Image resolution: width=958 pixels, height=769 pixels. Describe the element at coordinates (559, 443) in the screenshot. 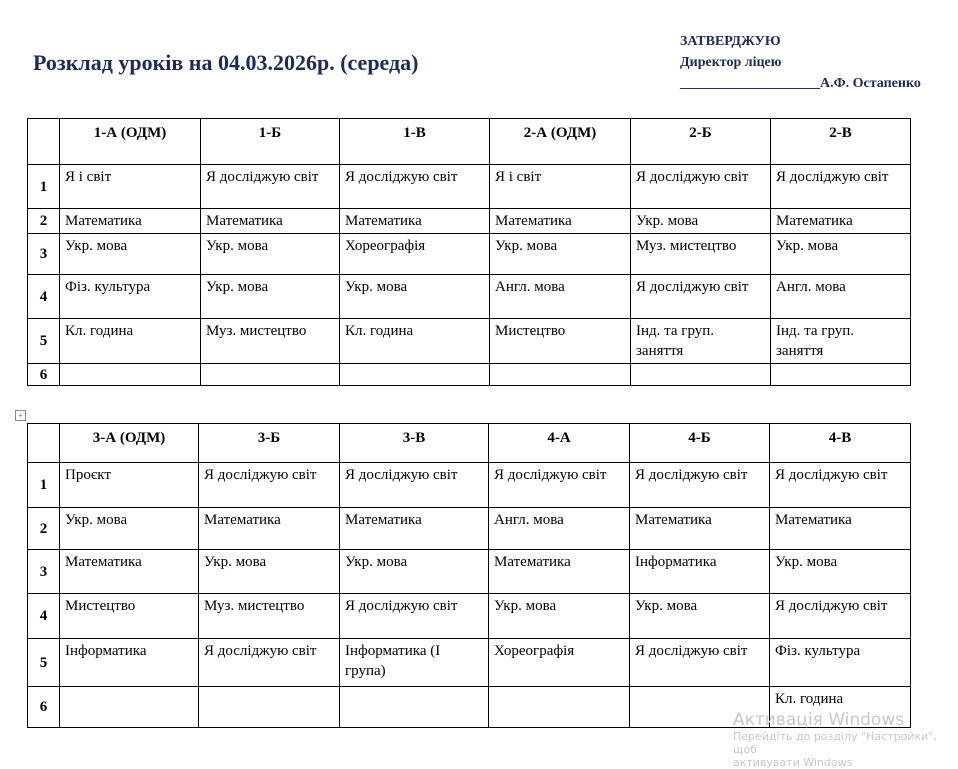

I see `column-header: 4-А` at that location.